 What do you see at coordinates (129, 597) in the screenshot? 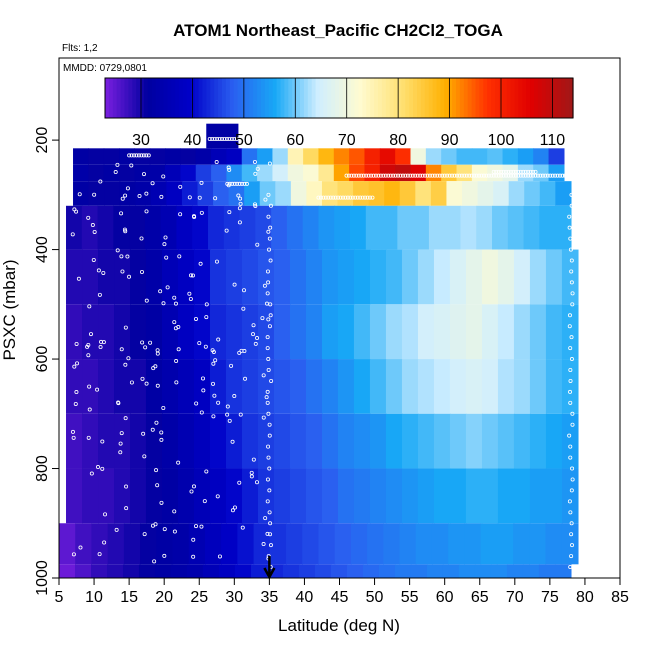
I see `x-tick-label: 15` at bounding box center [129, 597].